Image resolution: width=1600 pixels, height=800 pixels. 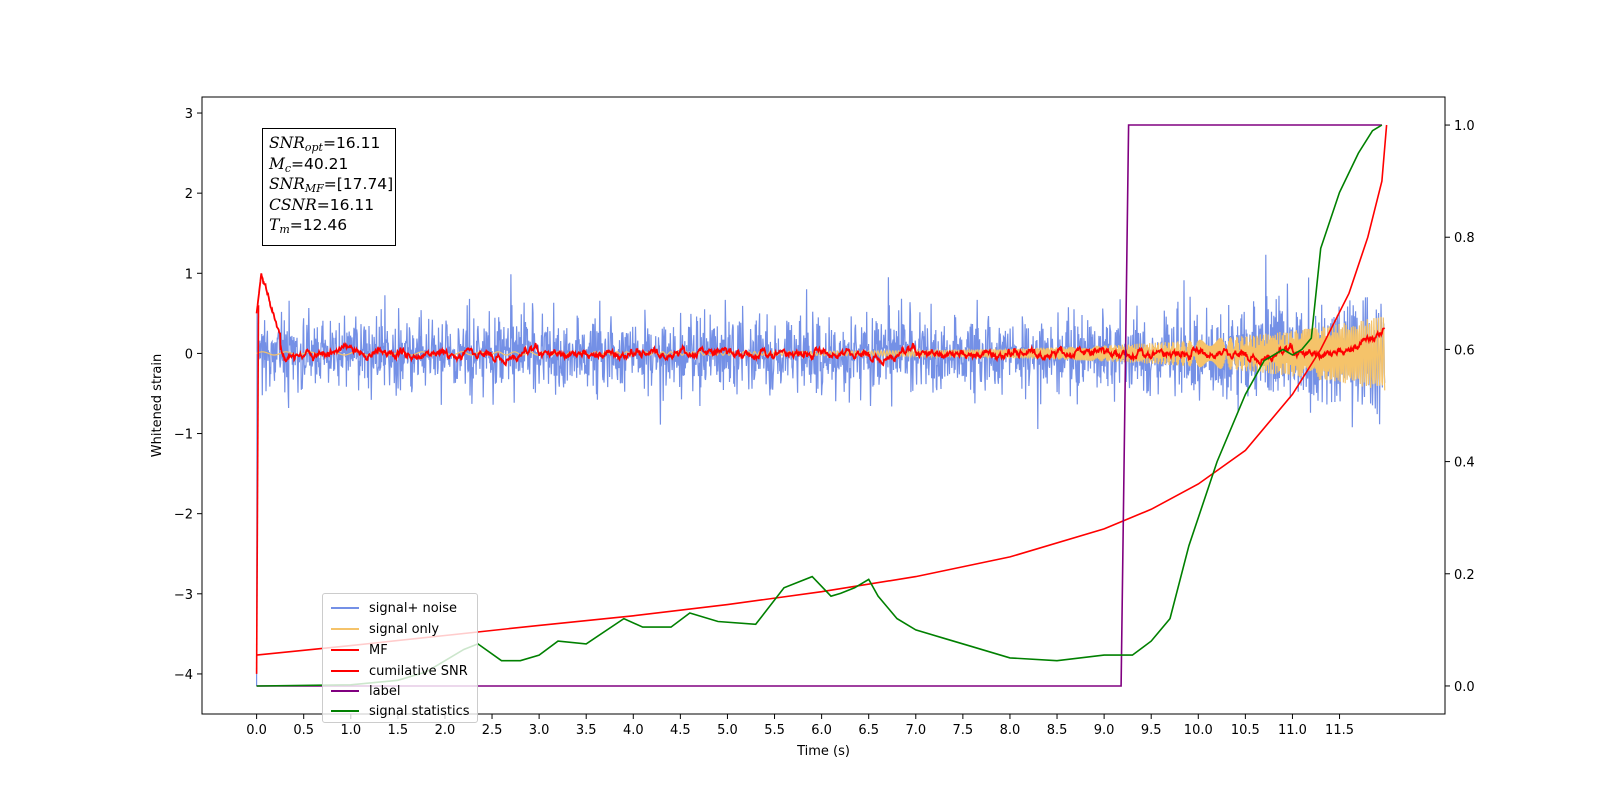 What do you see at coordinates (189, 114) in the screenshot?
I see `y-tick-label: 3` at bounding box center [189, 114].